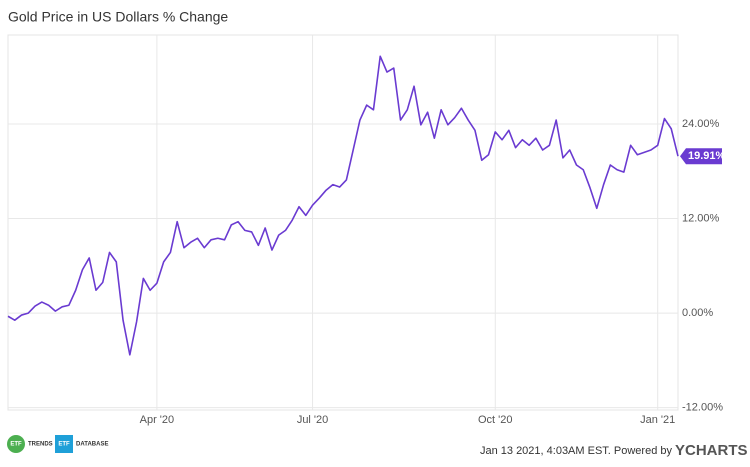 Image resolution: width=750 pixels, height=467 pixels. Describe the element at coordinates (657, 420) in the screenshot. I see `x-tick-label: Jan '21` at that location.